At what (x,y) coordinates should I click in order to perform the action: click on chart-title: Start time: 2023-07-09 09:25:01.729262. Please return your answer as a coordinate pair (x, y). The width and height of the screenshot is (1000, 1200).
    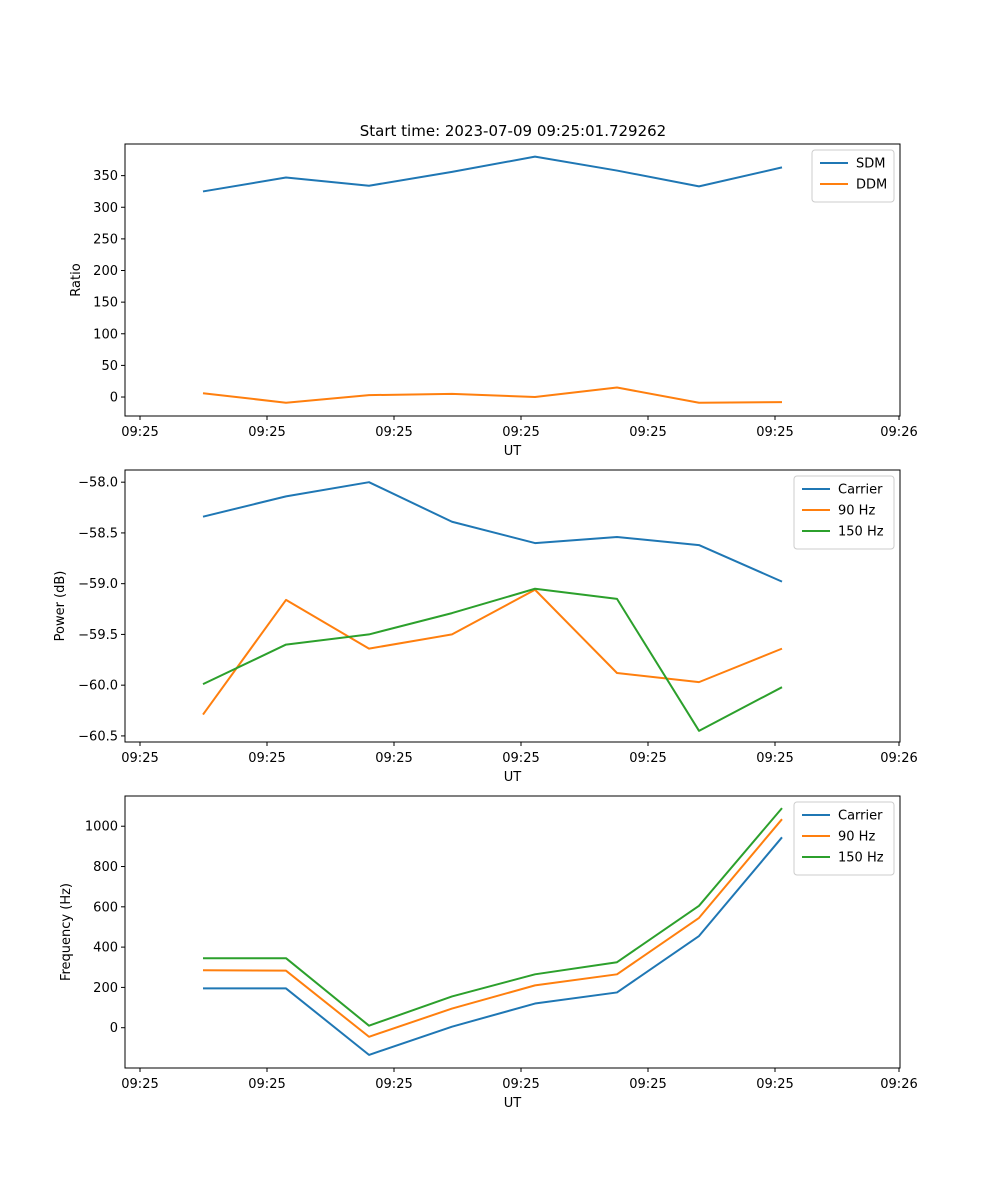
    Looking at the image, I should click on (513, 131).